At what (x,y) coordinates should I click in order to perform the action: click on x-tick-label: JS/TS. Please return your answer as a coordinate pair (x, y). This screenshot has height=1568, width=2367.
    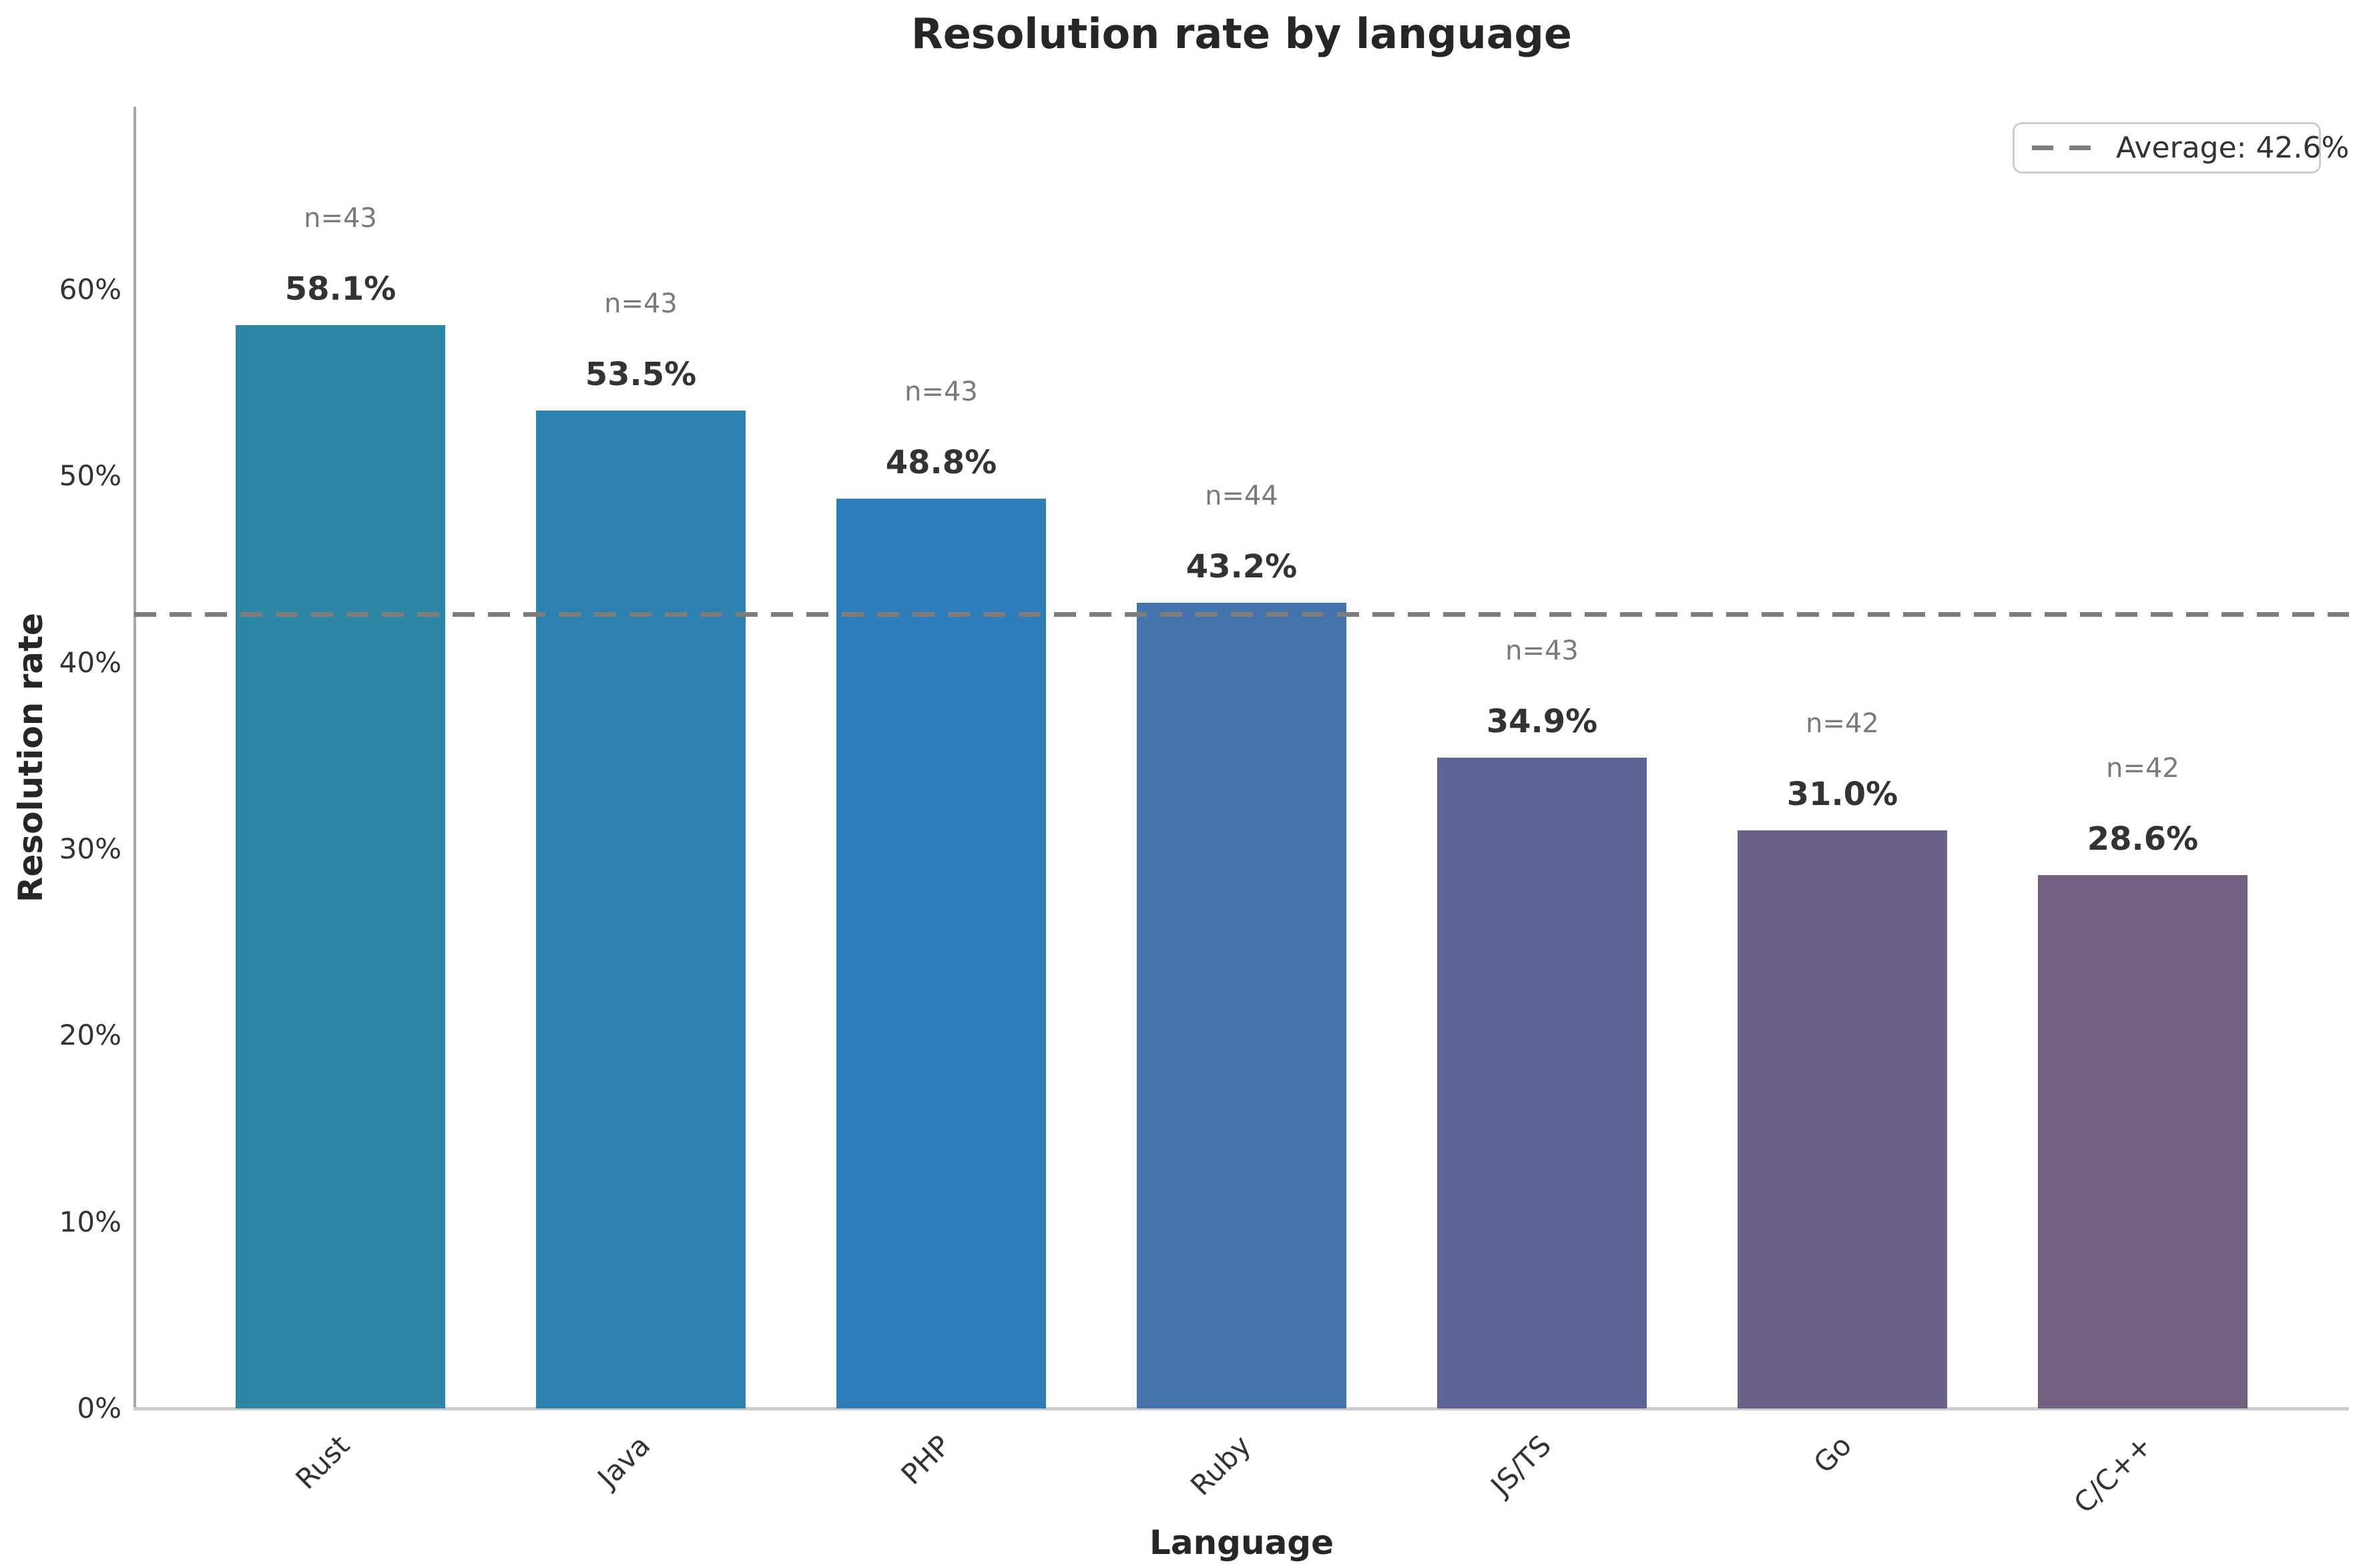
    Looking at the image, I should click on (1521, 1465).